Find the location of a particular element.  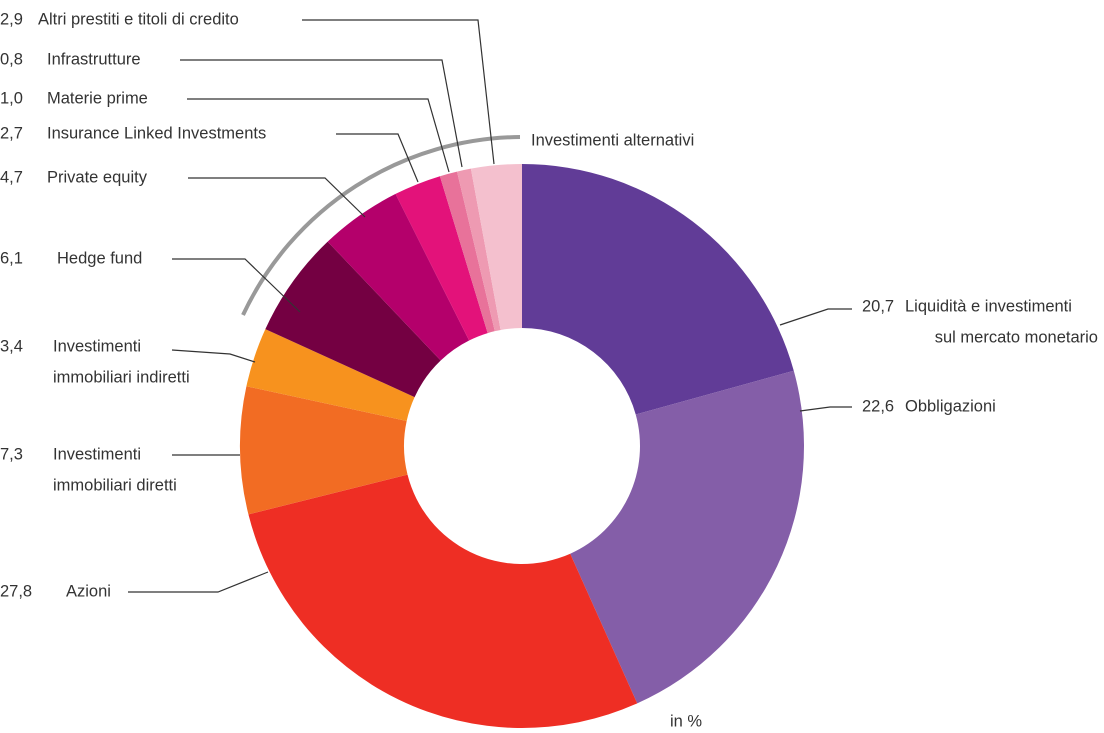

value-label: 2,9 is located at coordinates (11, 19).